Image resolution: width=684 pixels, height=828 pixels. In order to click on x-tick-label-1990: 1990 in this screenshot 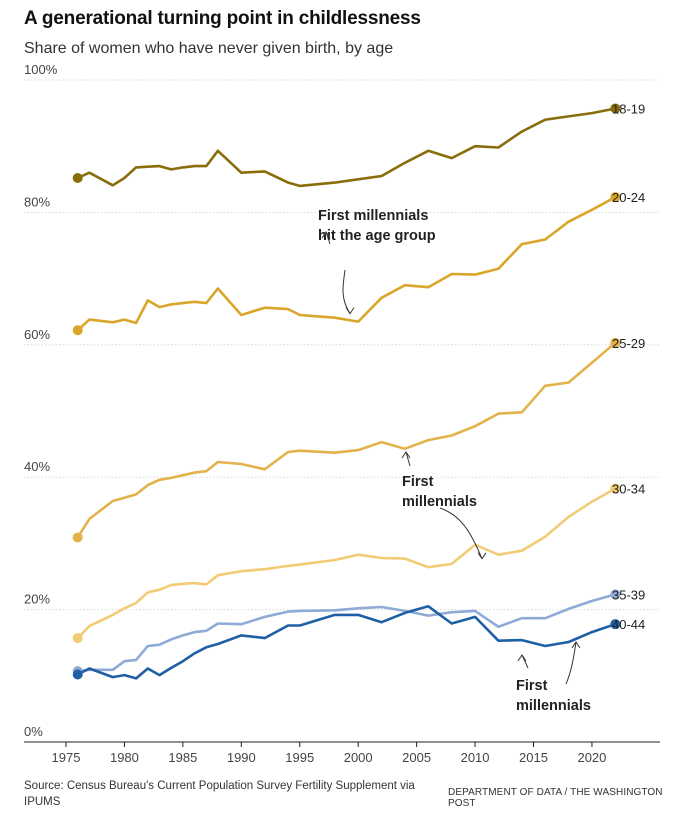, I will do `click(241, 757)`.